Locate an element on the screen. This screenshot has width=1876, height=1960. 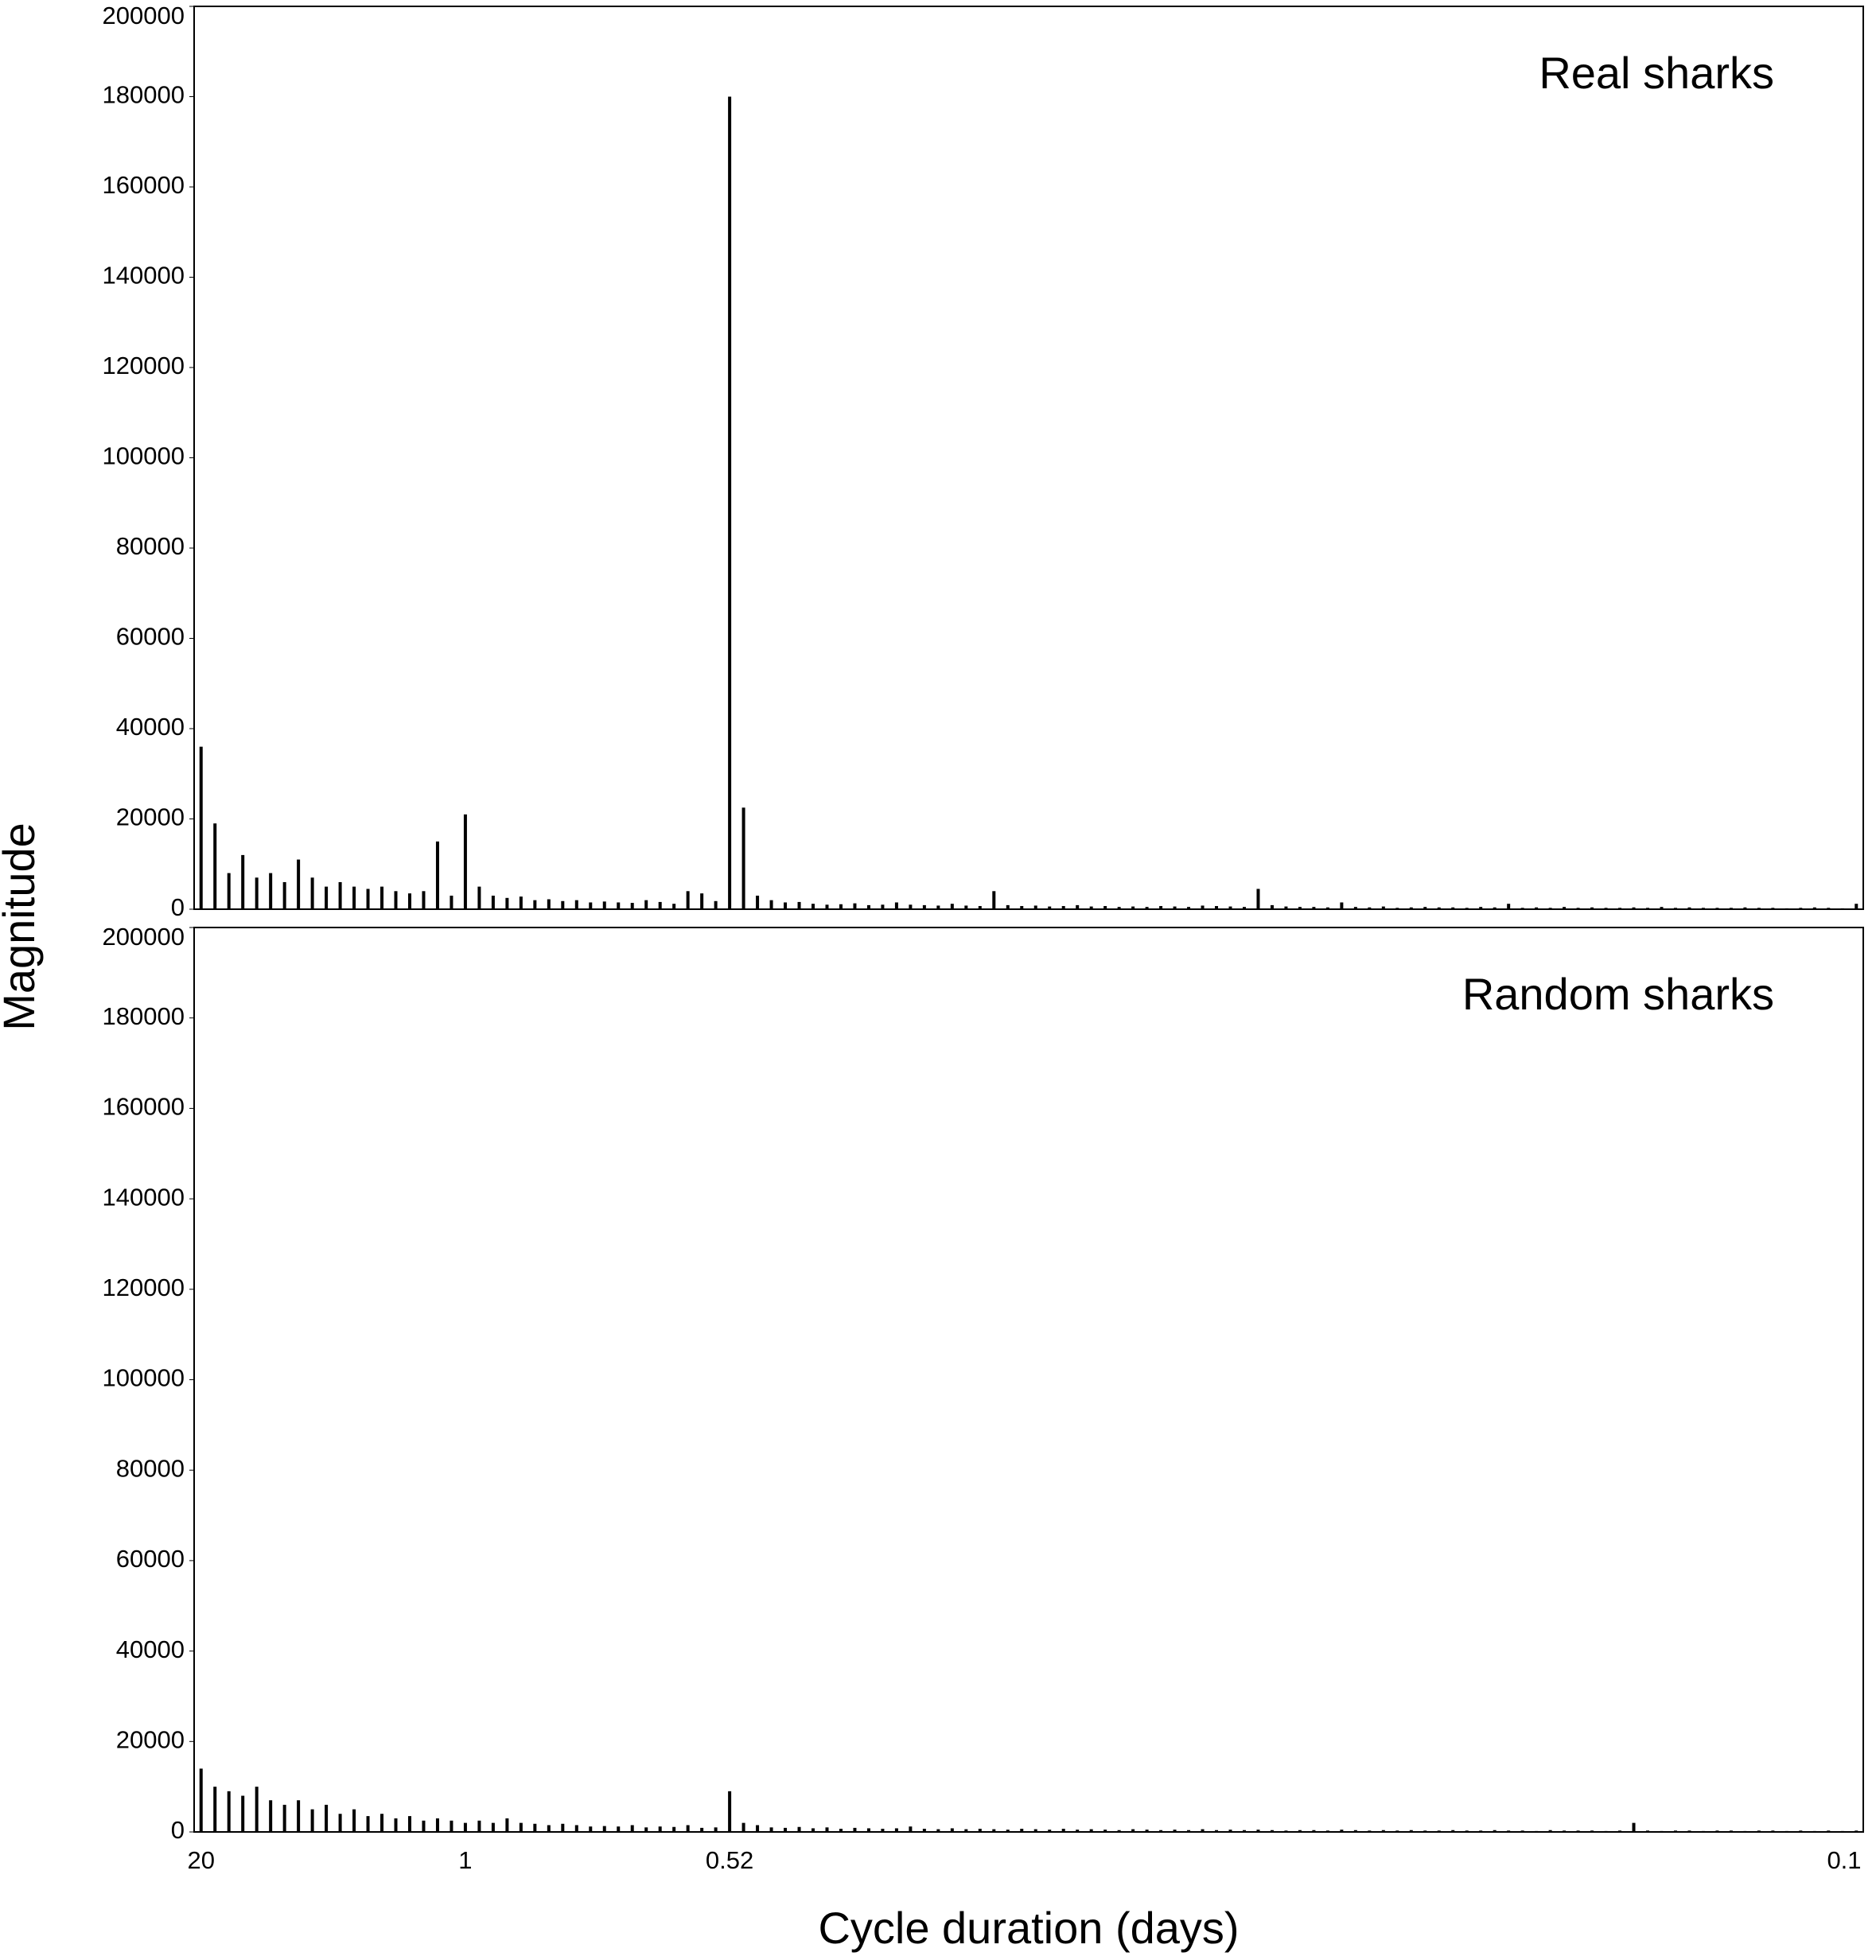
y-tick-label: 200000 is located at coordinates (144, 15).